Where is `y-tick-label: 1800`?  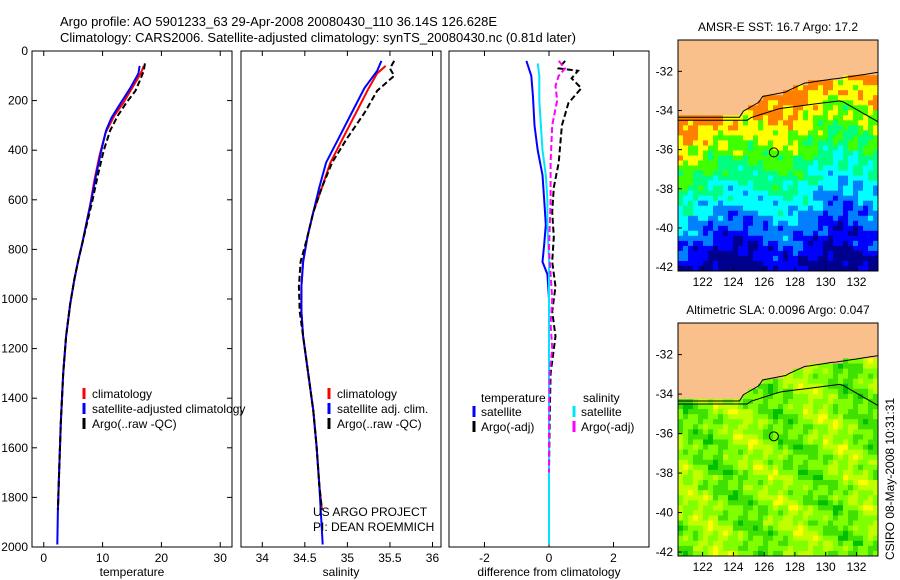
y-tick-label: 1800 is located at coordinates (14, 497).